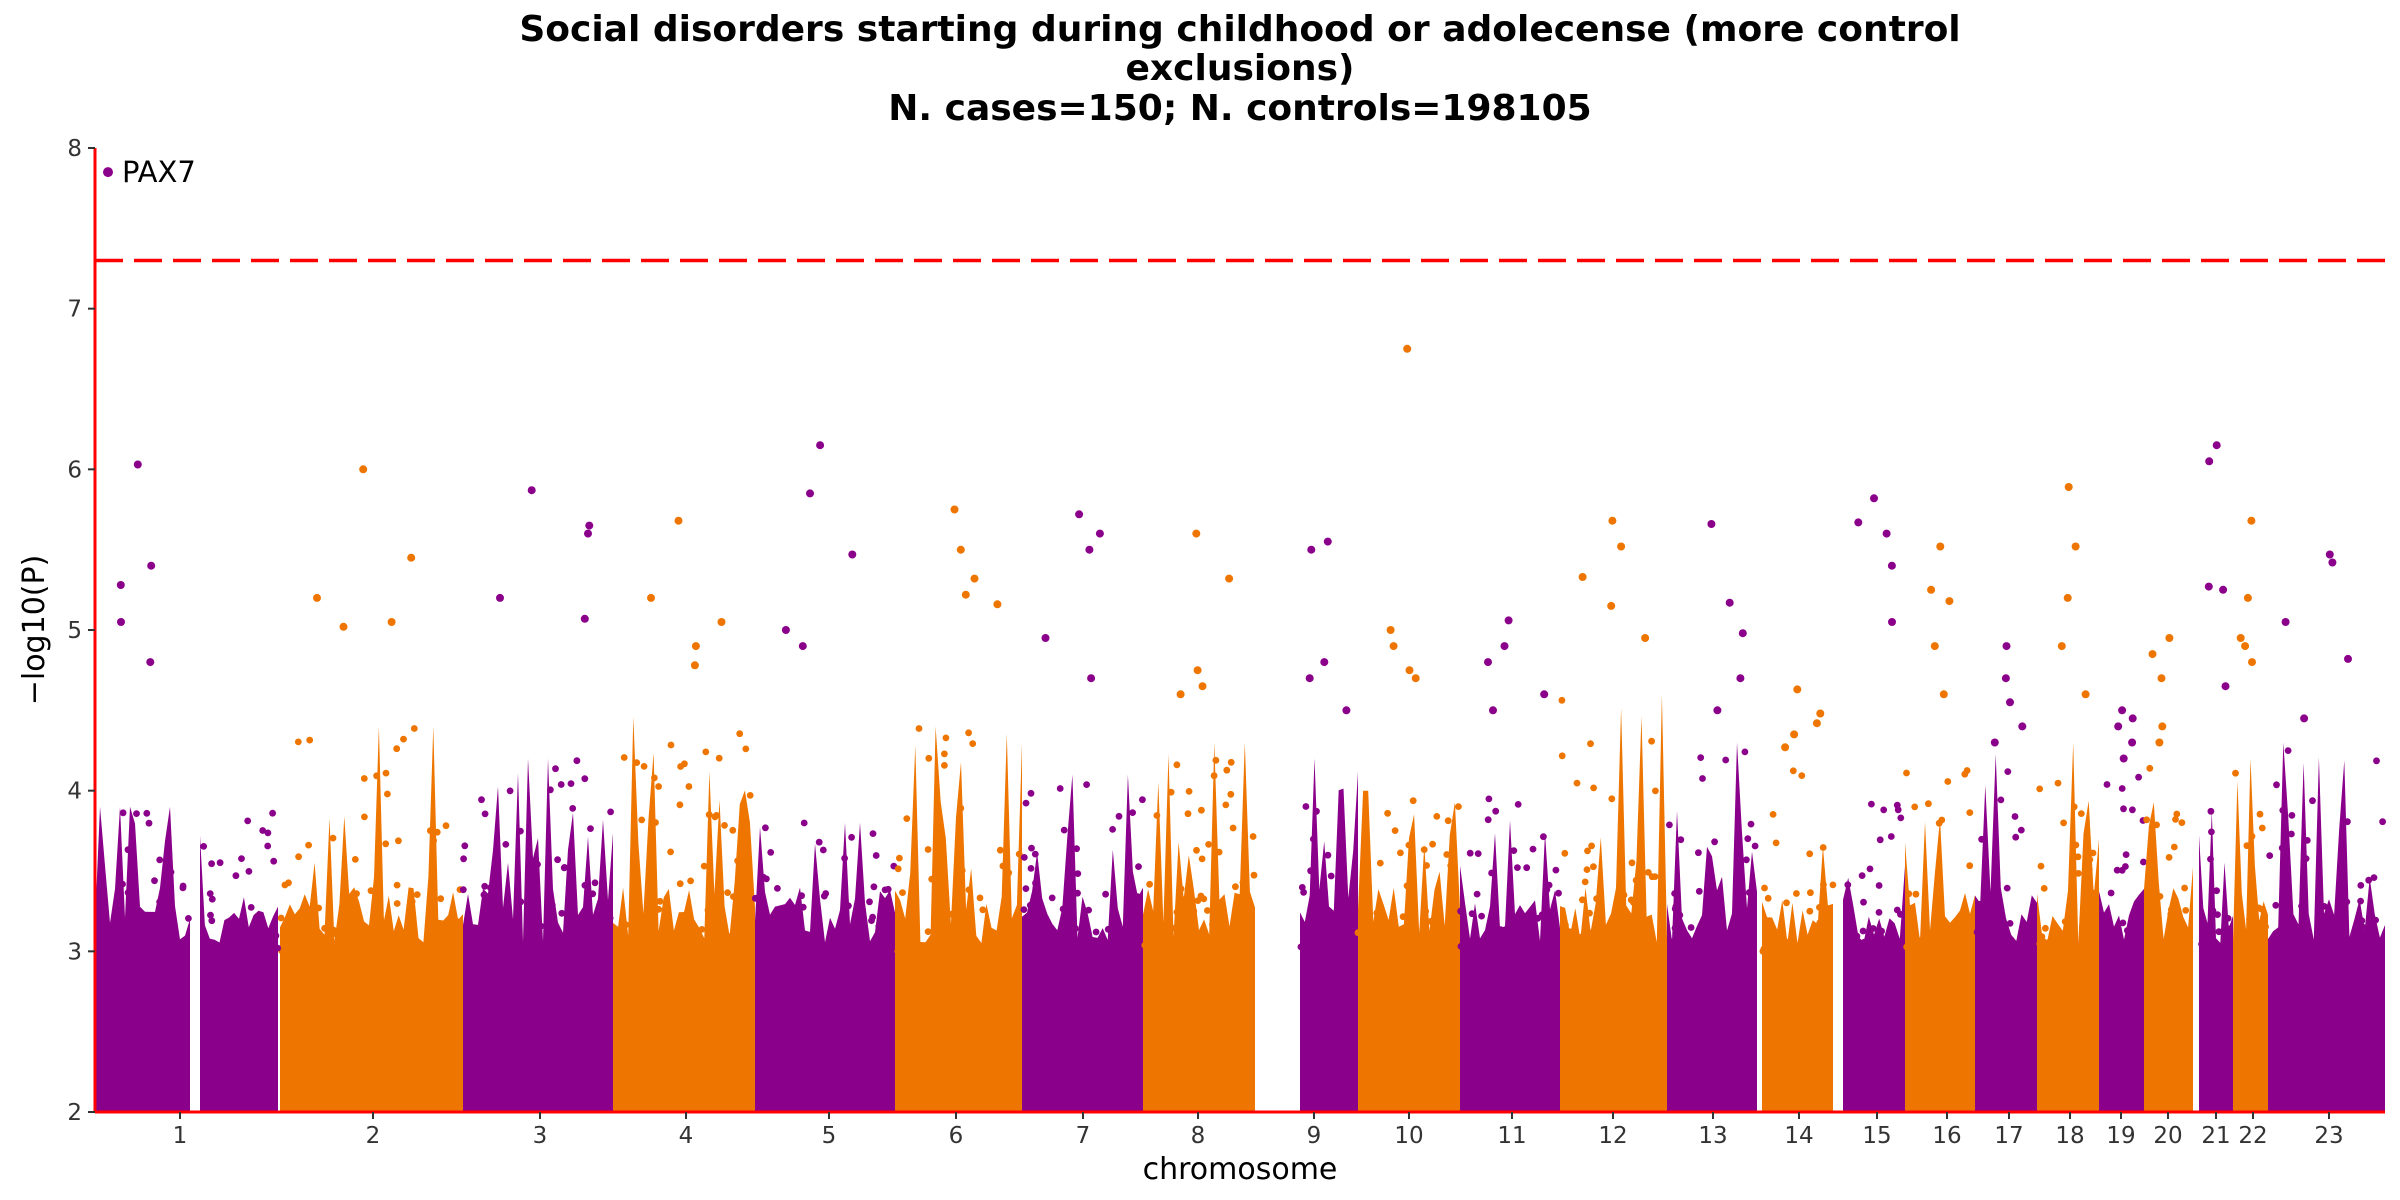  Describe the element at coordinates (121, 915) in the screenshot. I see `chromosome-1-band-point` at that location.